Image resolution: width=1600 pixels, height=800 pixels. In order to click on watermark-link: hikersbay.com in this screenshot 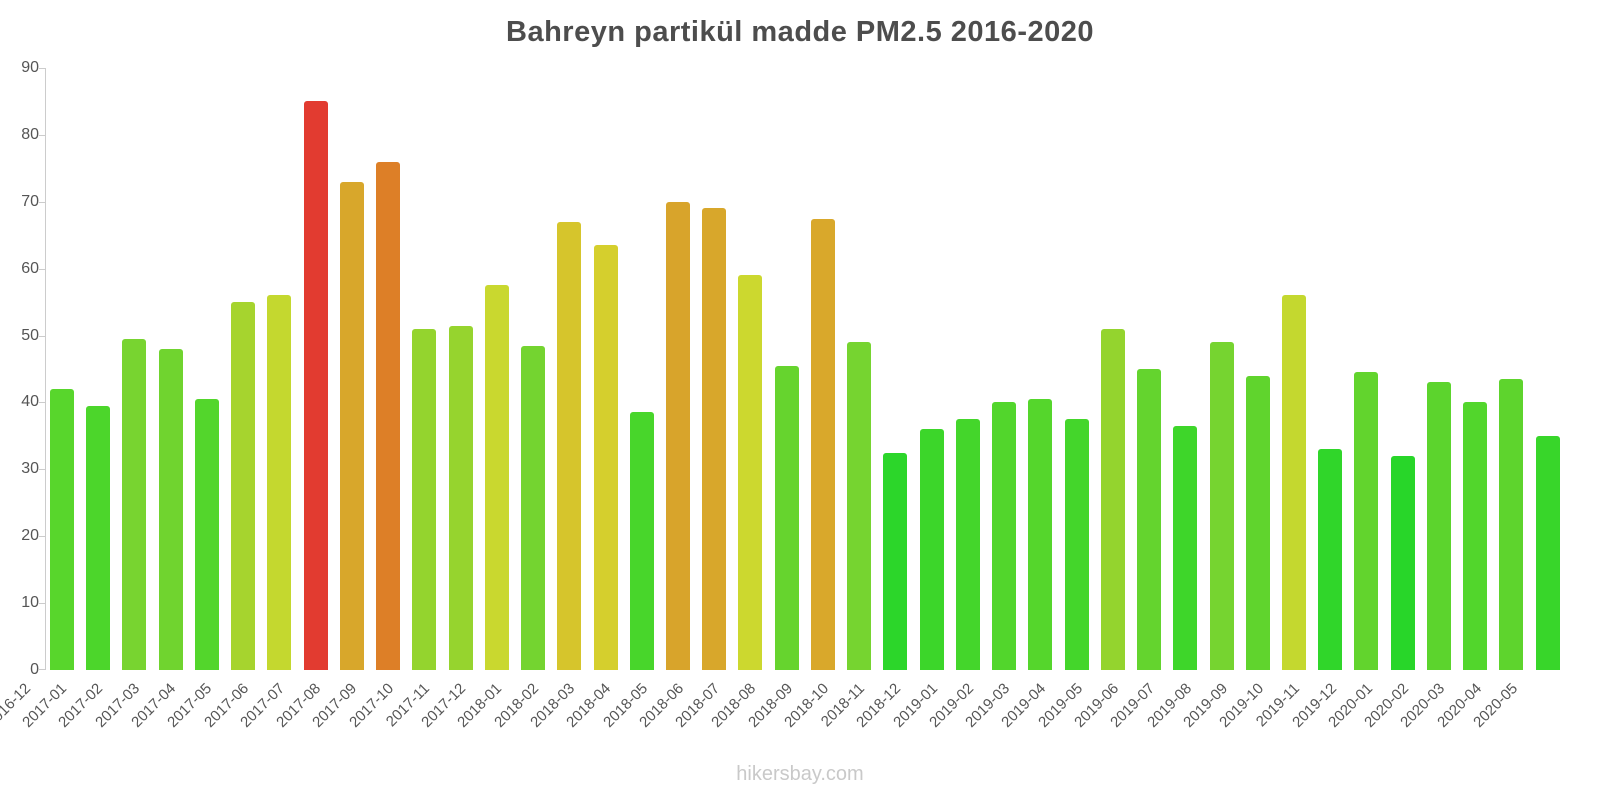, I will do `click(800, 774)`.